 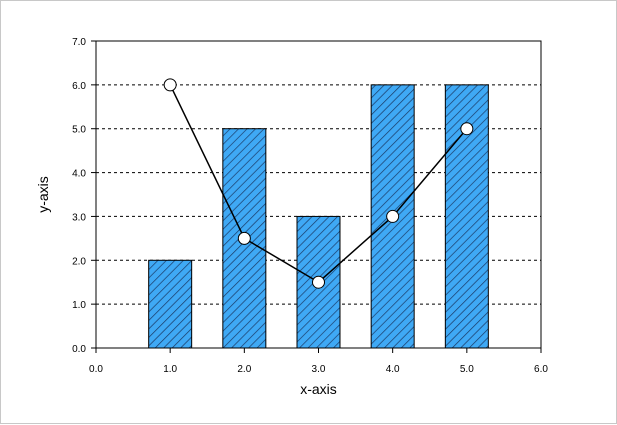 I want to click on y-tick-label-4: 4.0, so click(x=79, y=174).